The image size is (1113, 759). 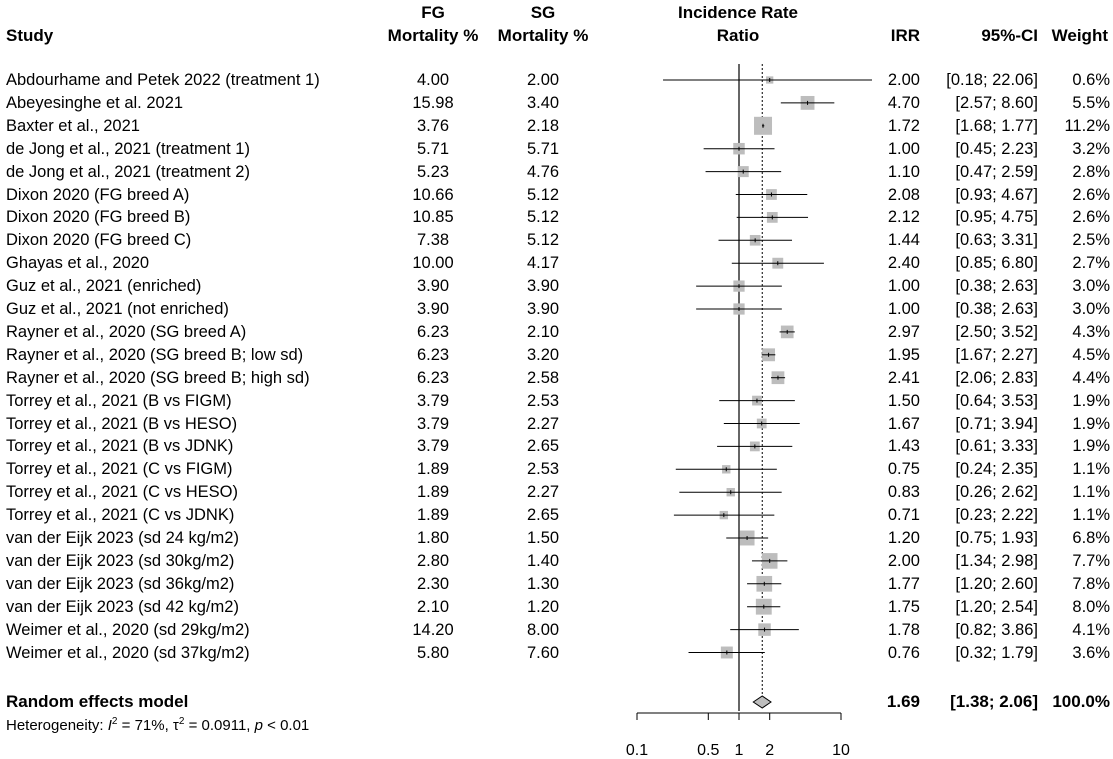 What do you see at coordinates (996, 171) in the screenshot?
I see `ci-value: [0.47; 2.59]` at bounding box center [996, 171].